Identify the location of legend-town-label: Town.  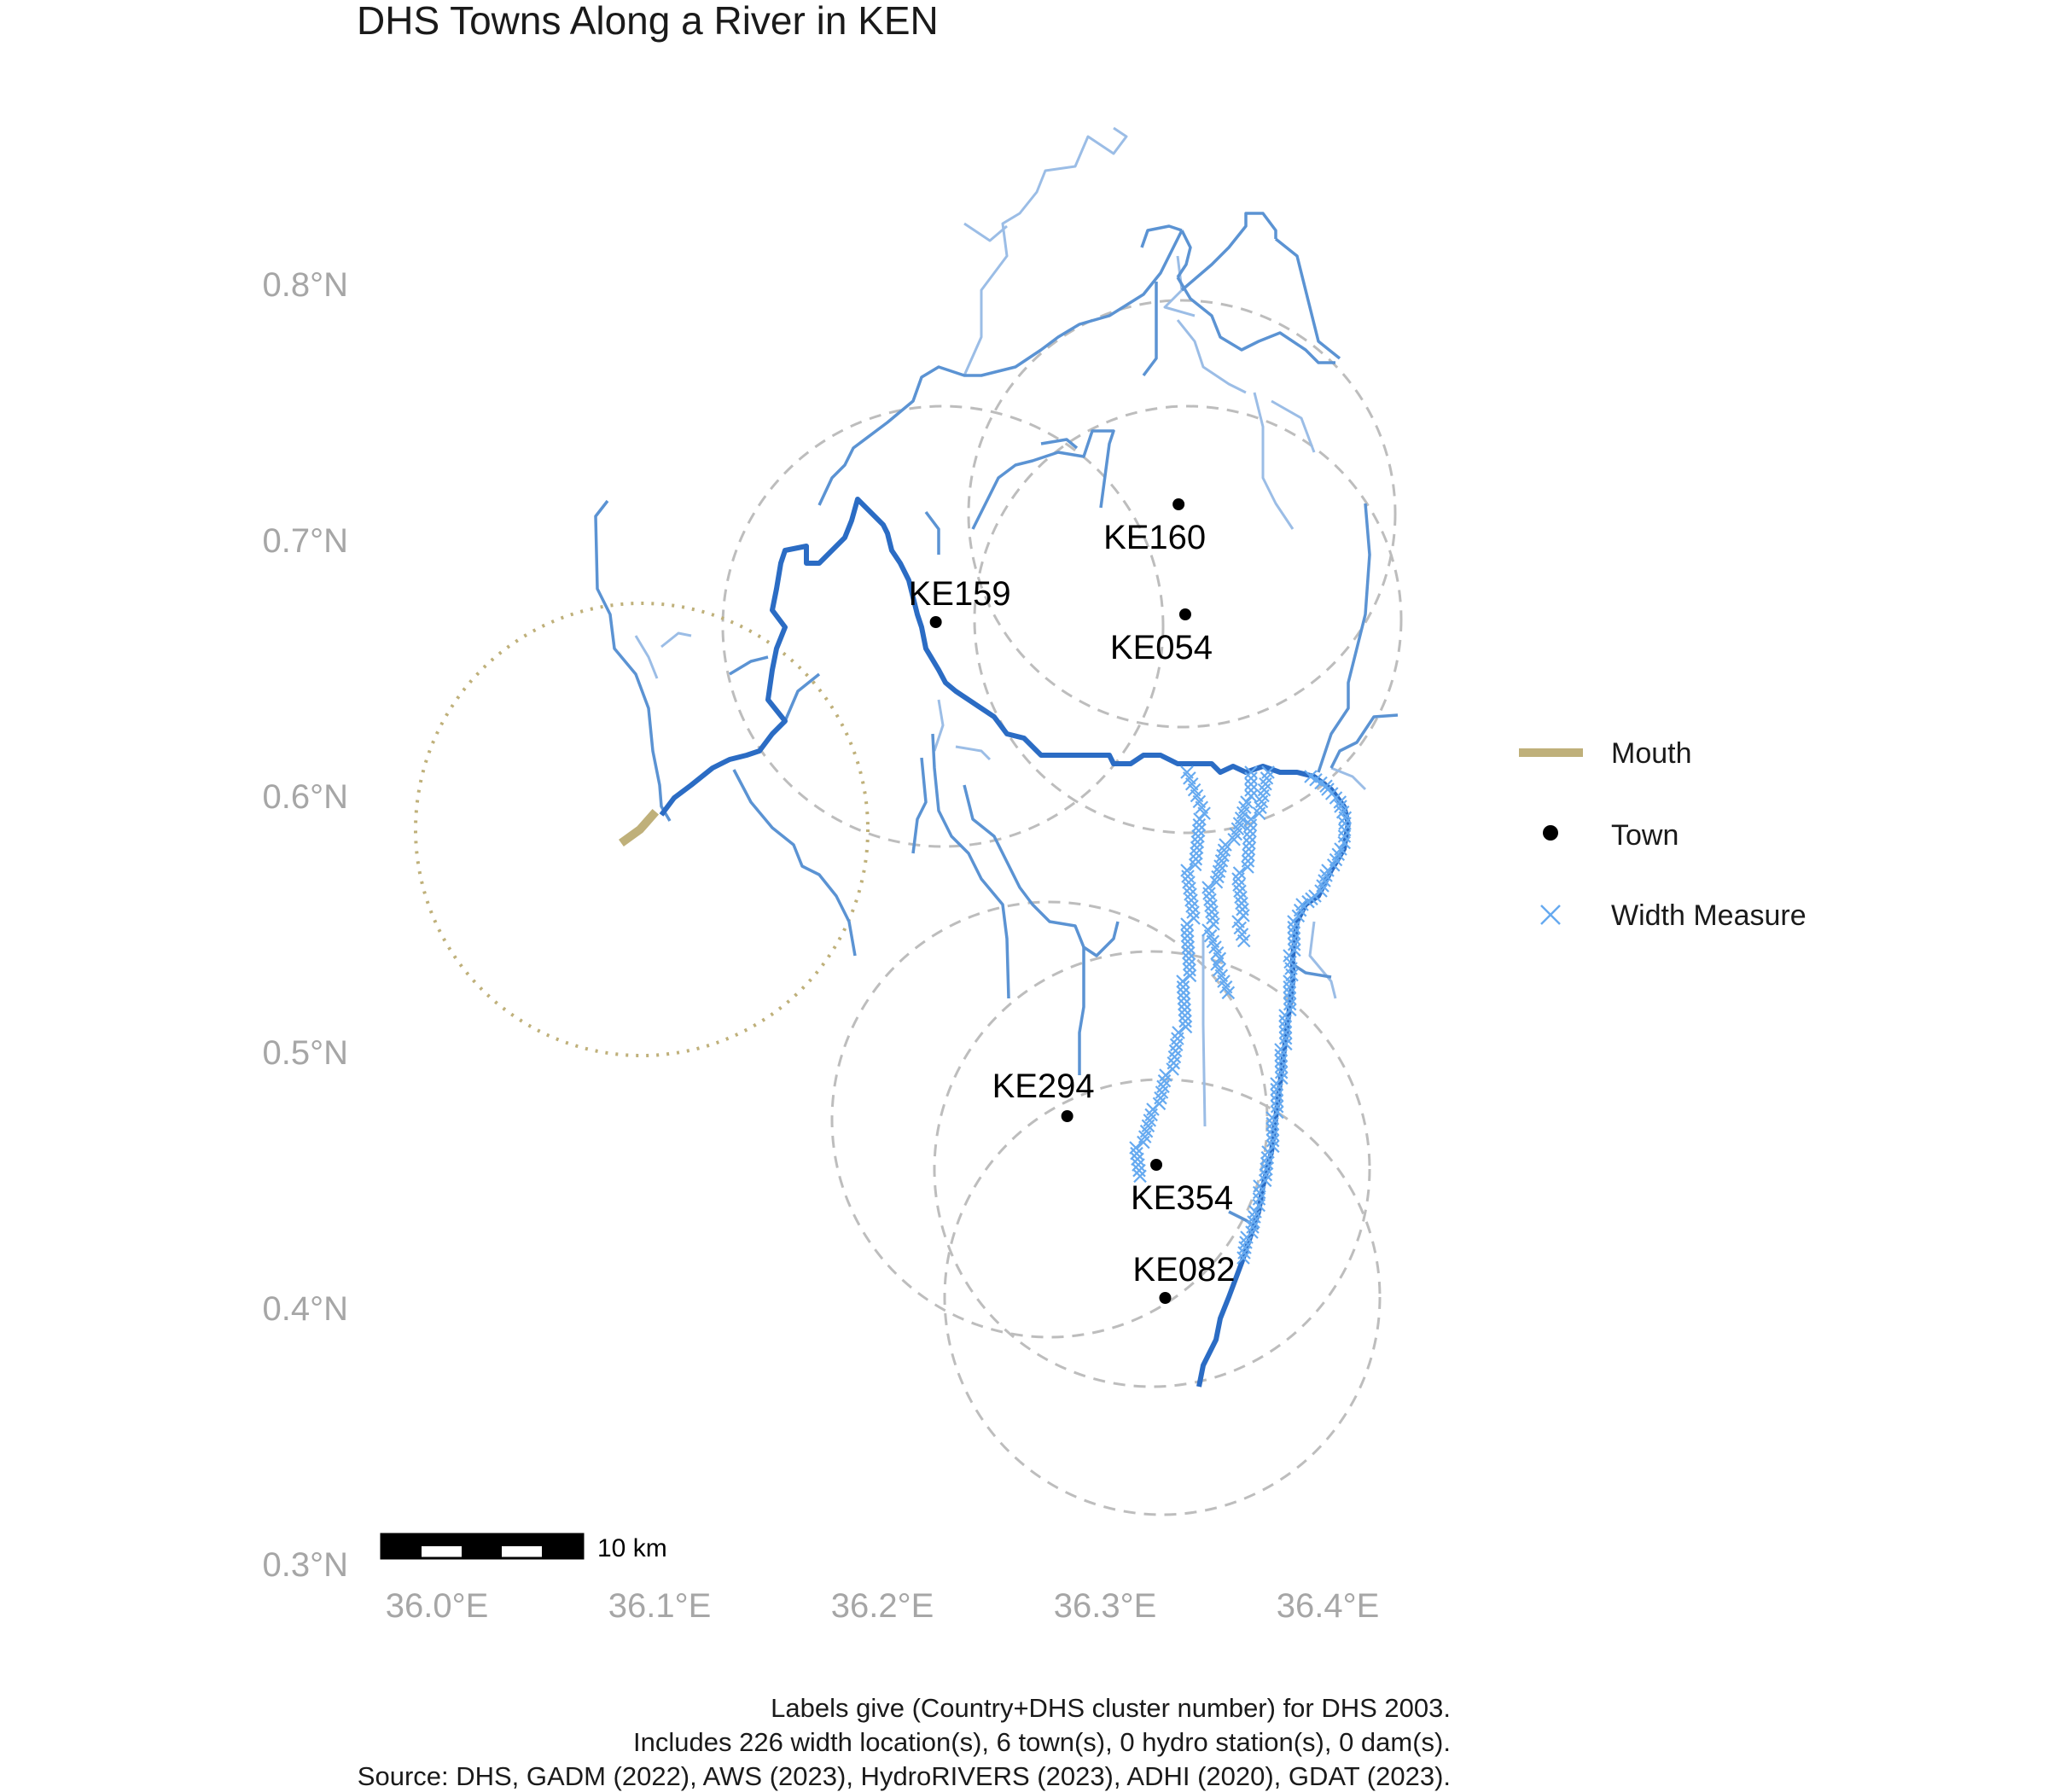
(1645, 835).